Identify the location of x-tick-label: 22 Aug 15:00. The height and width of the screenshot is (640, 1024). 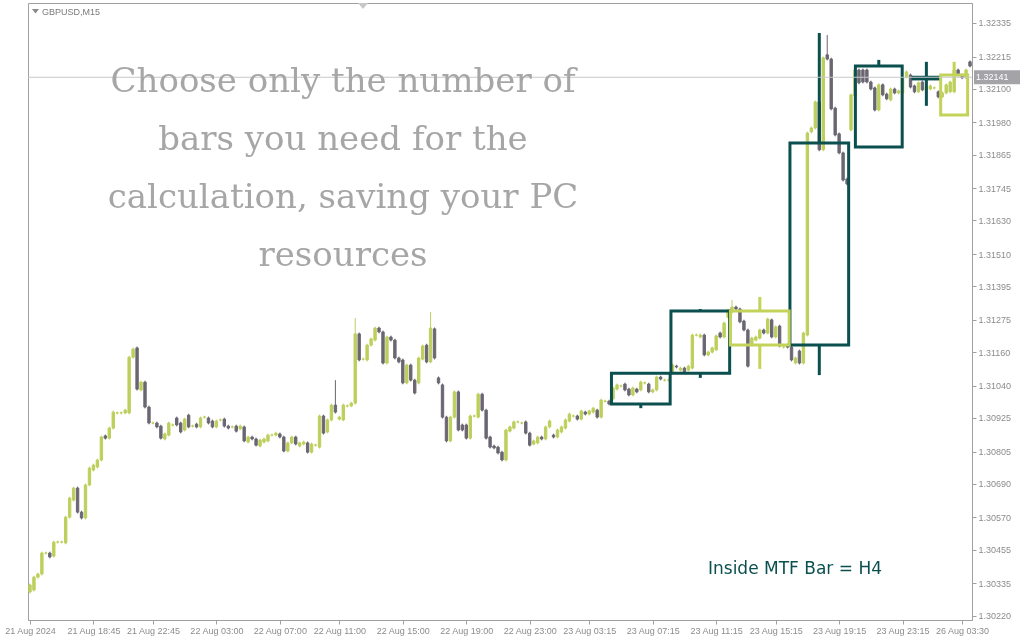
(403, 630).